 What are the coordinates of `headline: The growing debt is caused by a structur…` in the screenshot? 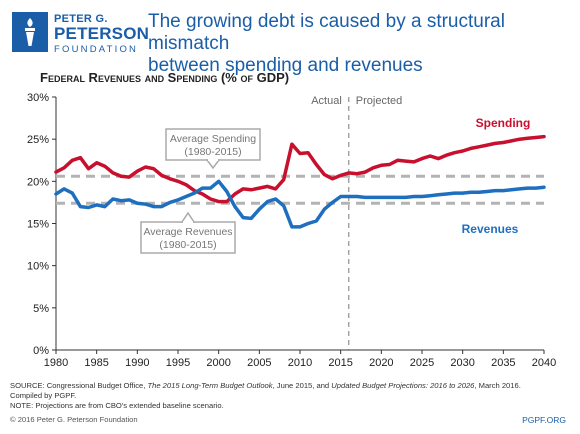 It's located at (358, 44).